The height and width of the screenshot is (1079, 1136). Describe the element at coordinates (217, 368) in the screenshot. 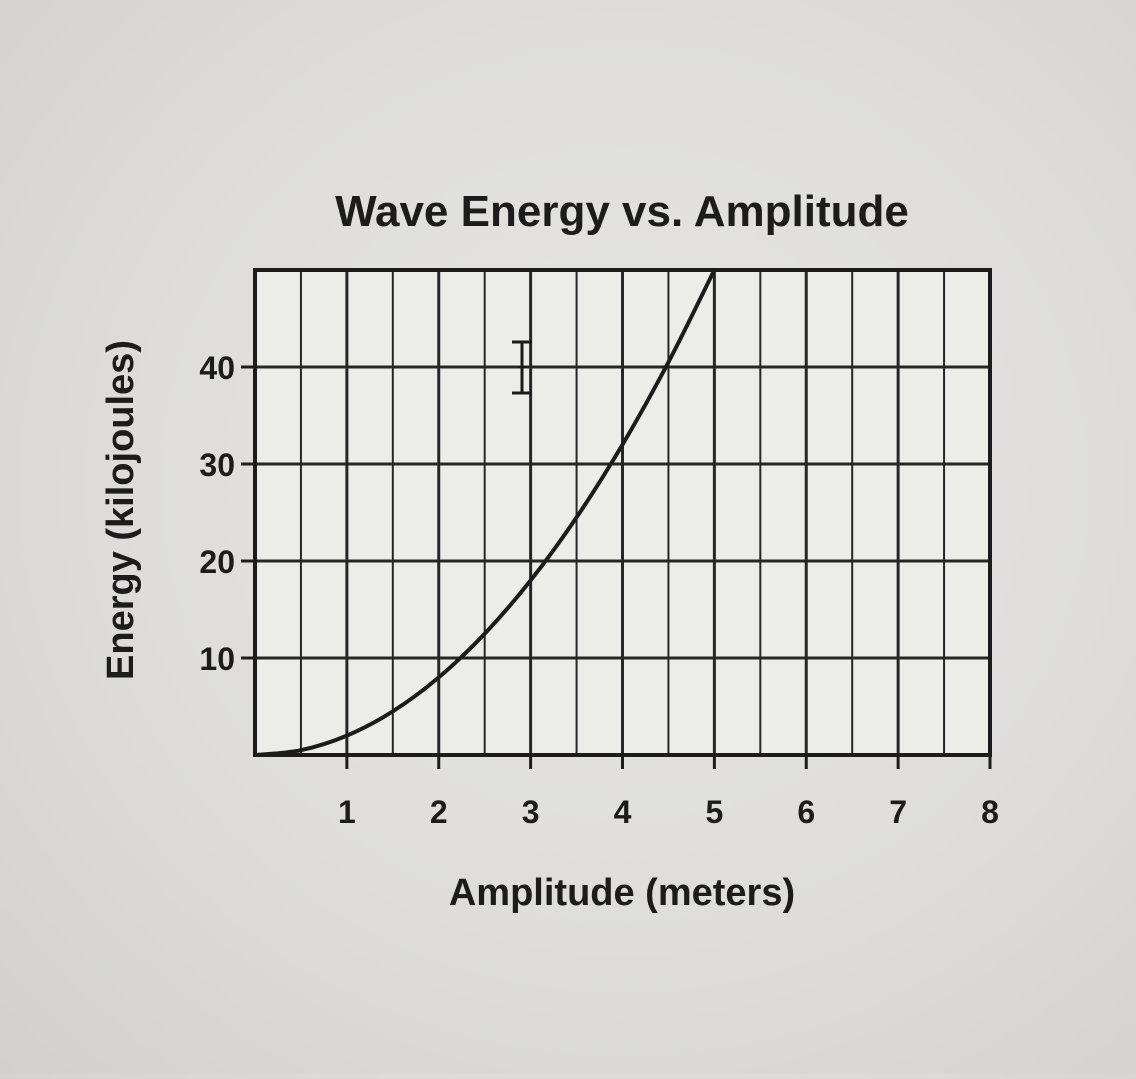

I see `y-tick-label: 40` at that location.